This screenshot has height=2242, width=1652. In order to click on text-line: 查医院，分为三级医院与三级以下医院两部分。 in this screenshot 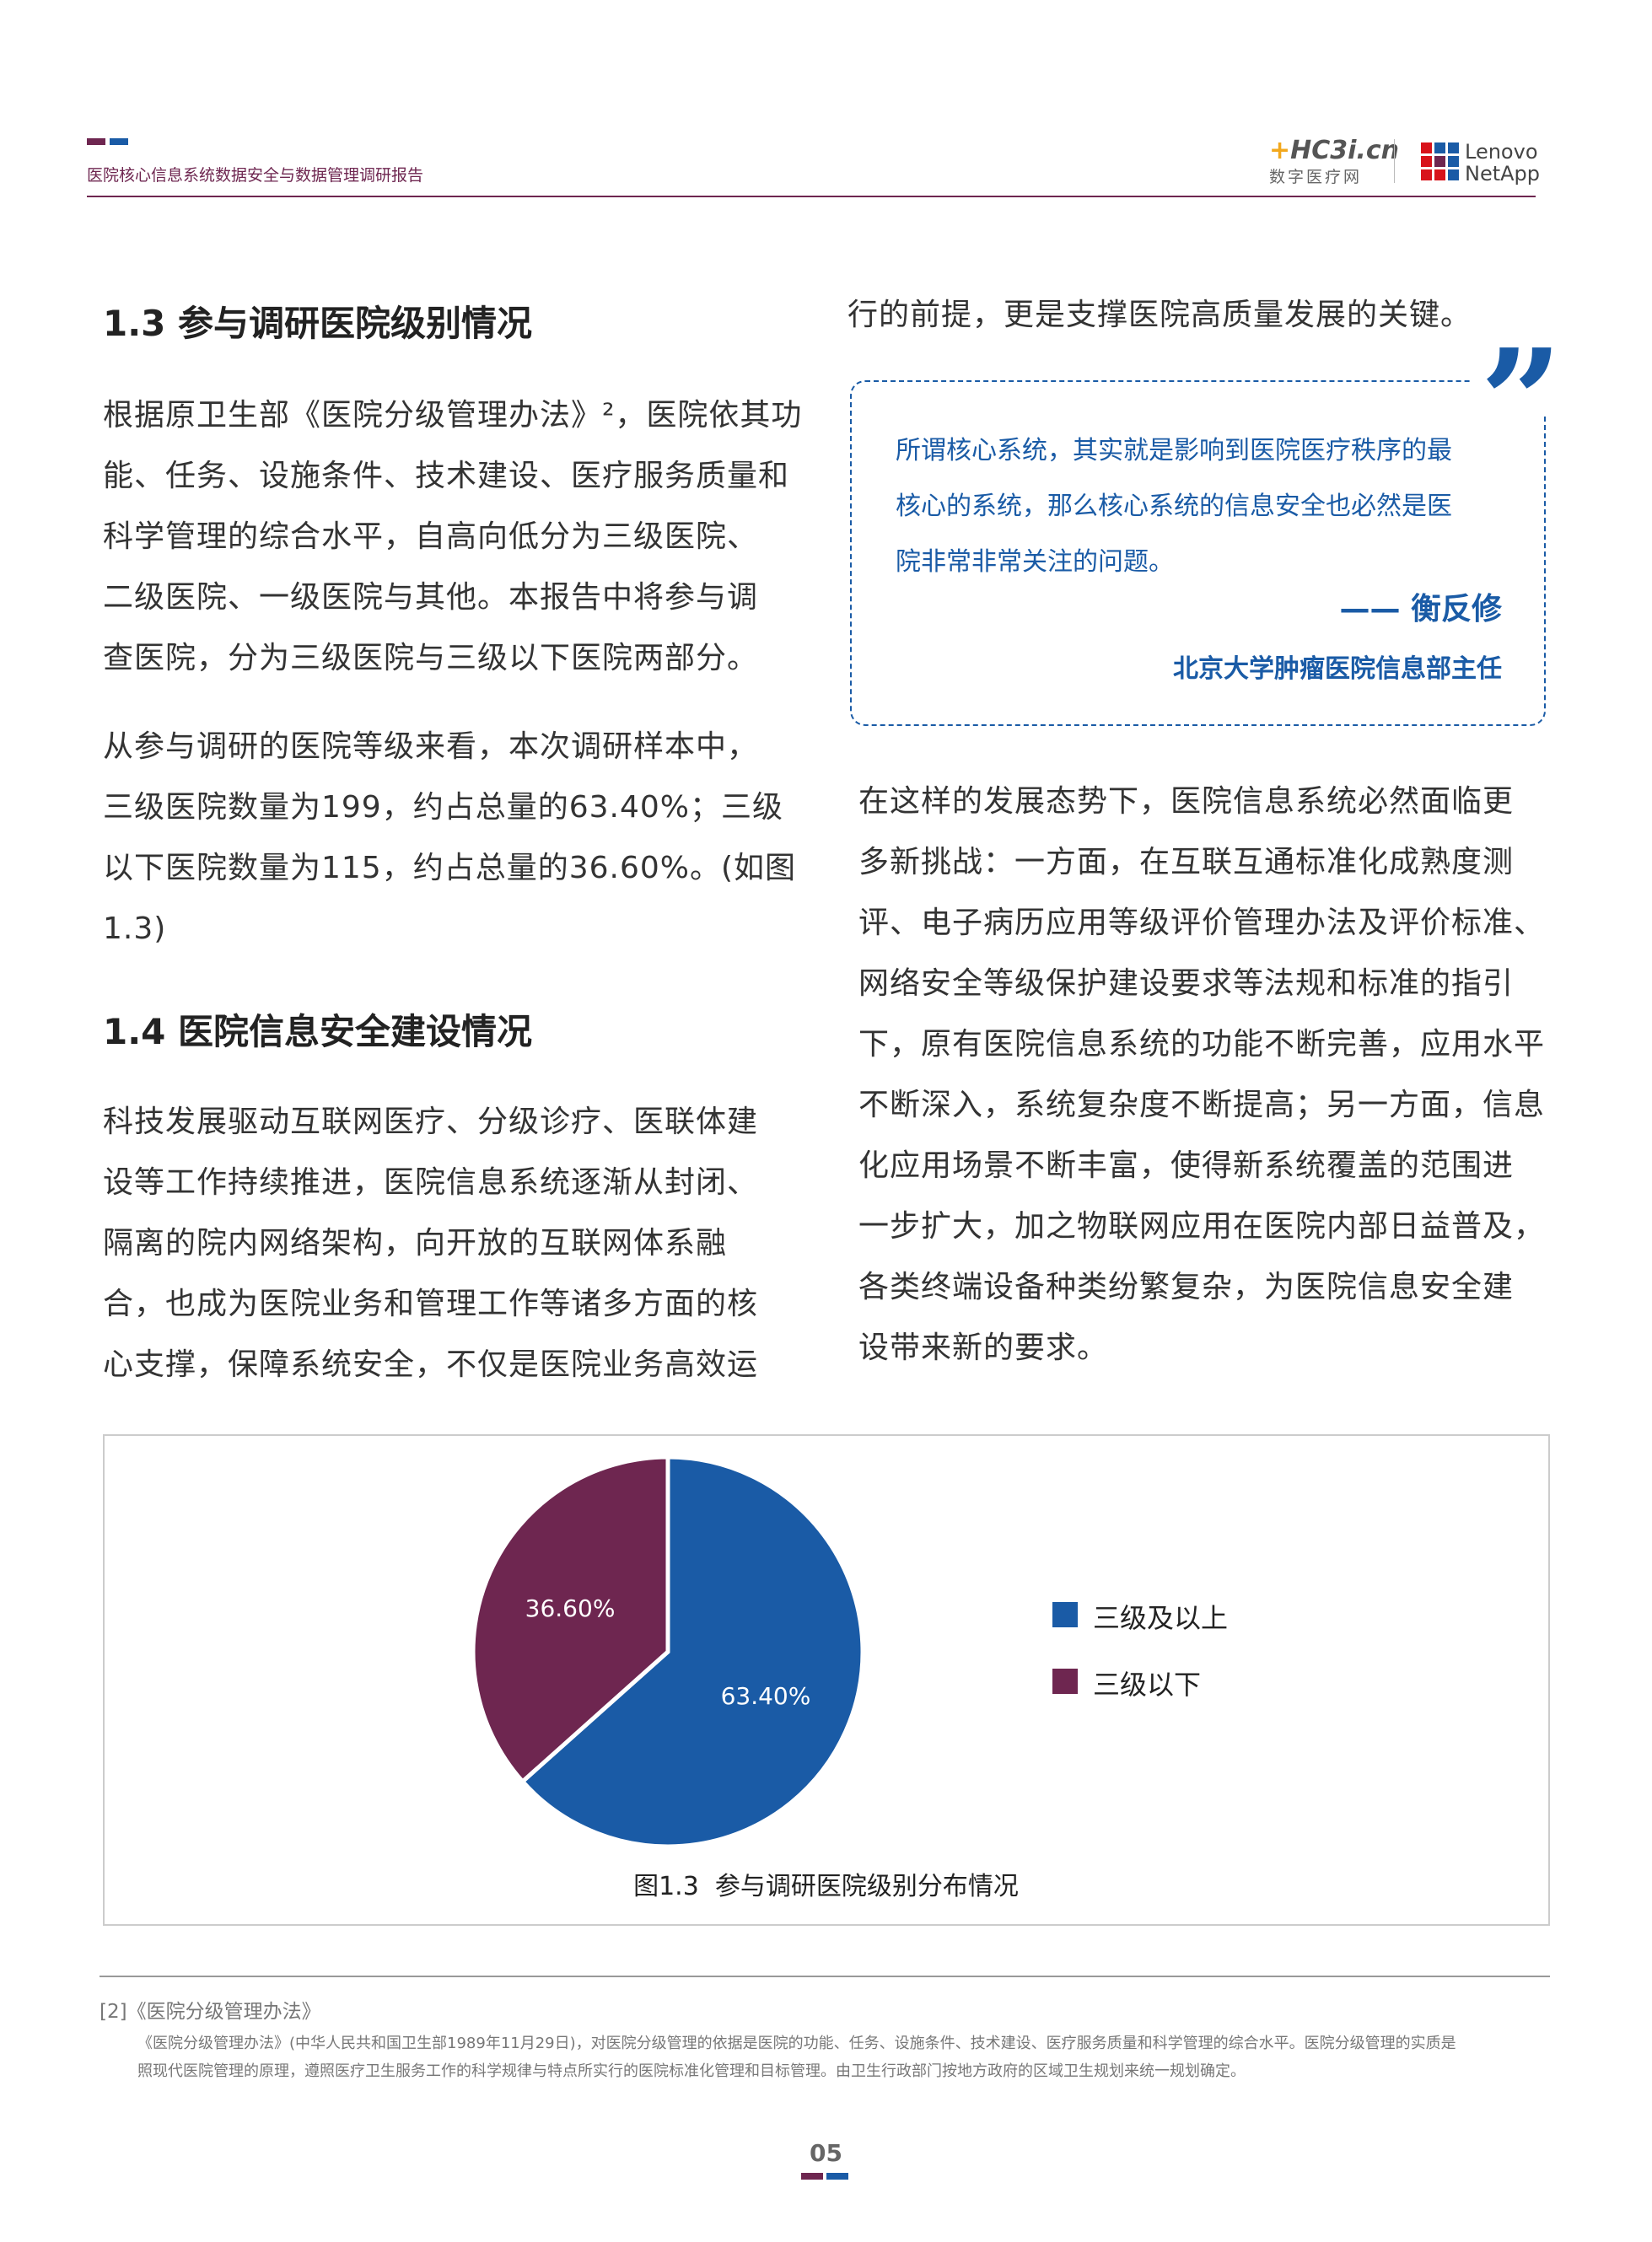, I will do `click(431, 658)`.